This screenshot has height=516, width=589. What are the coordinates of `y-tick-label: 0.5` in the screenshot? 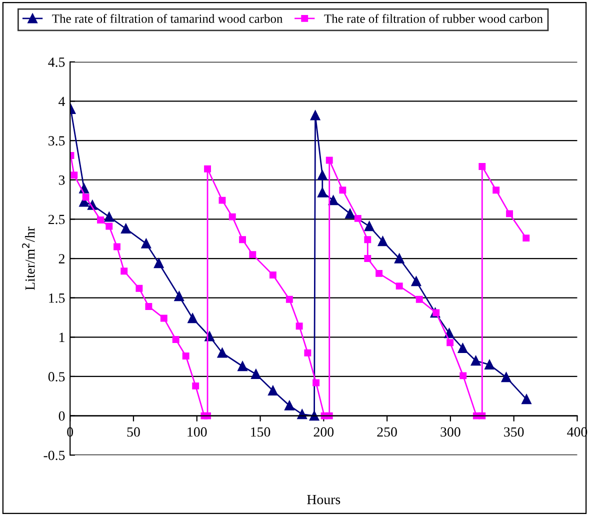 It's located at (56, 377).